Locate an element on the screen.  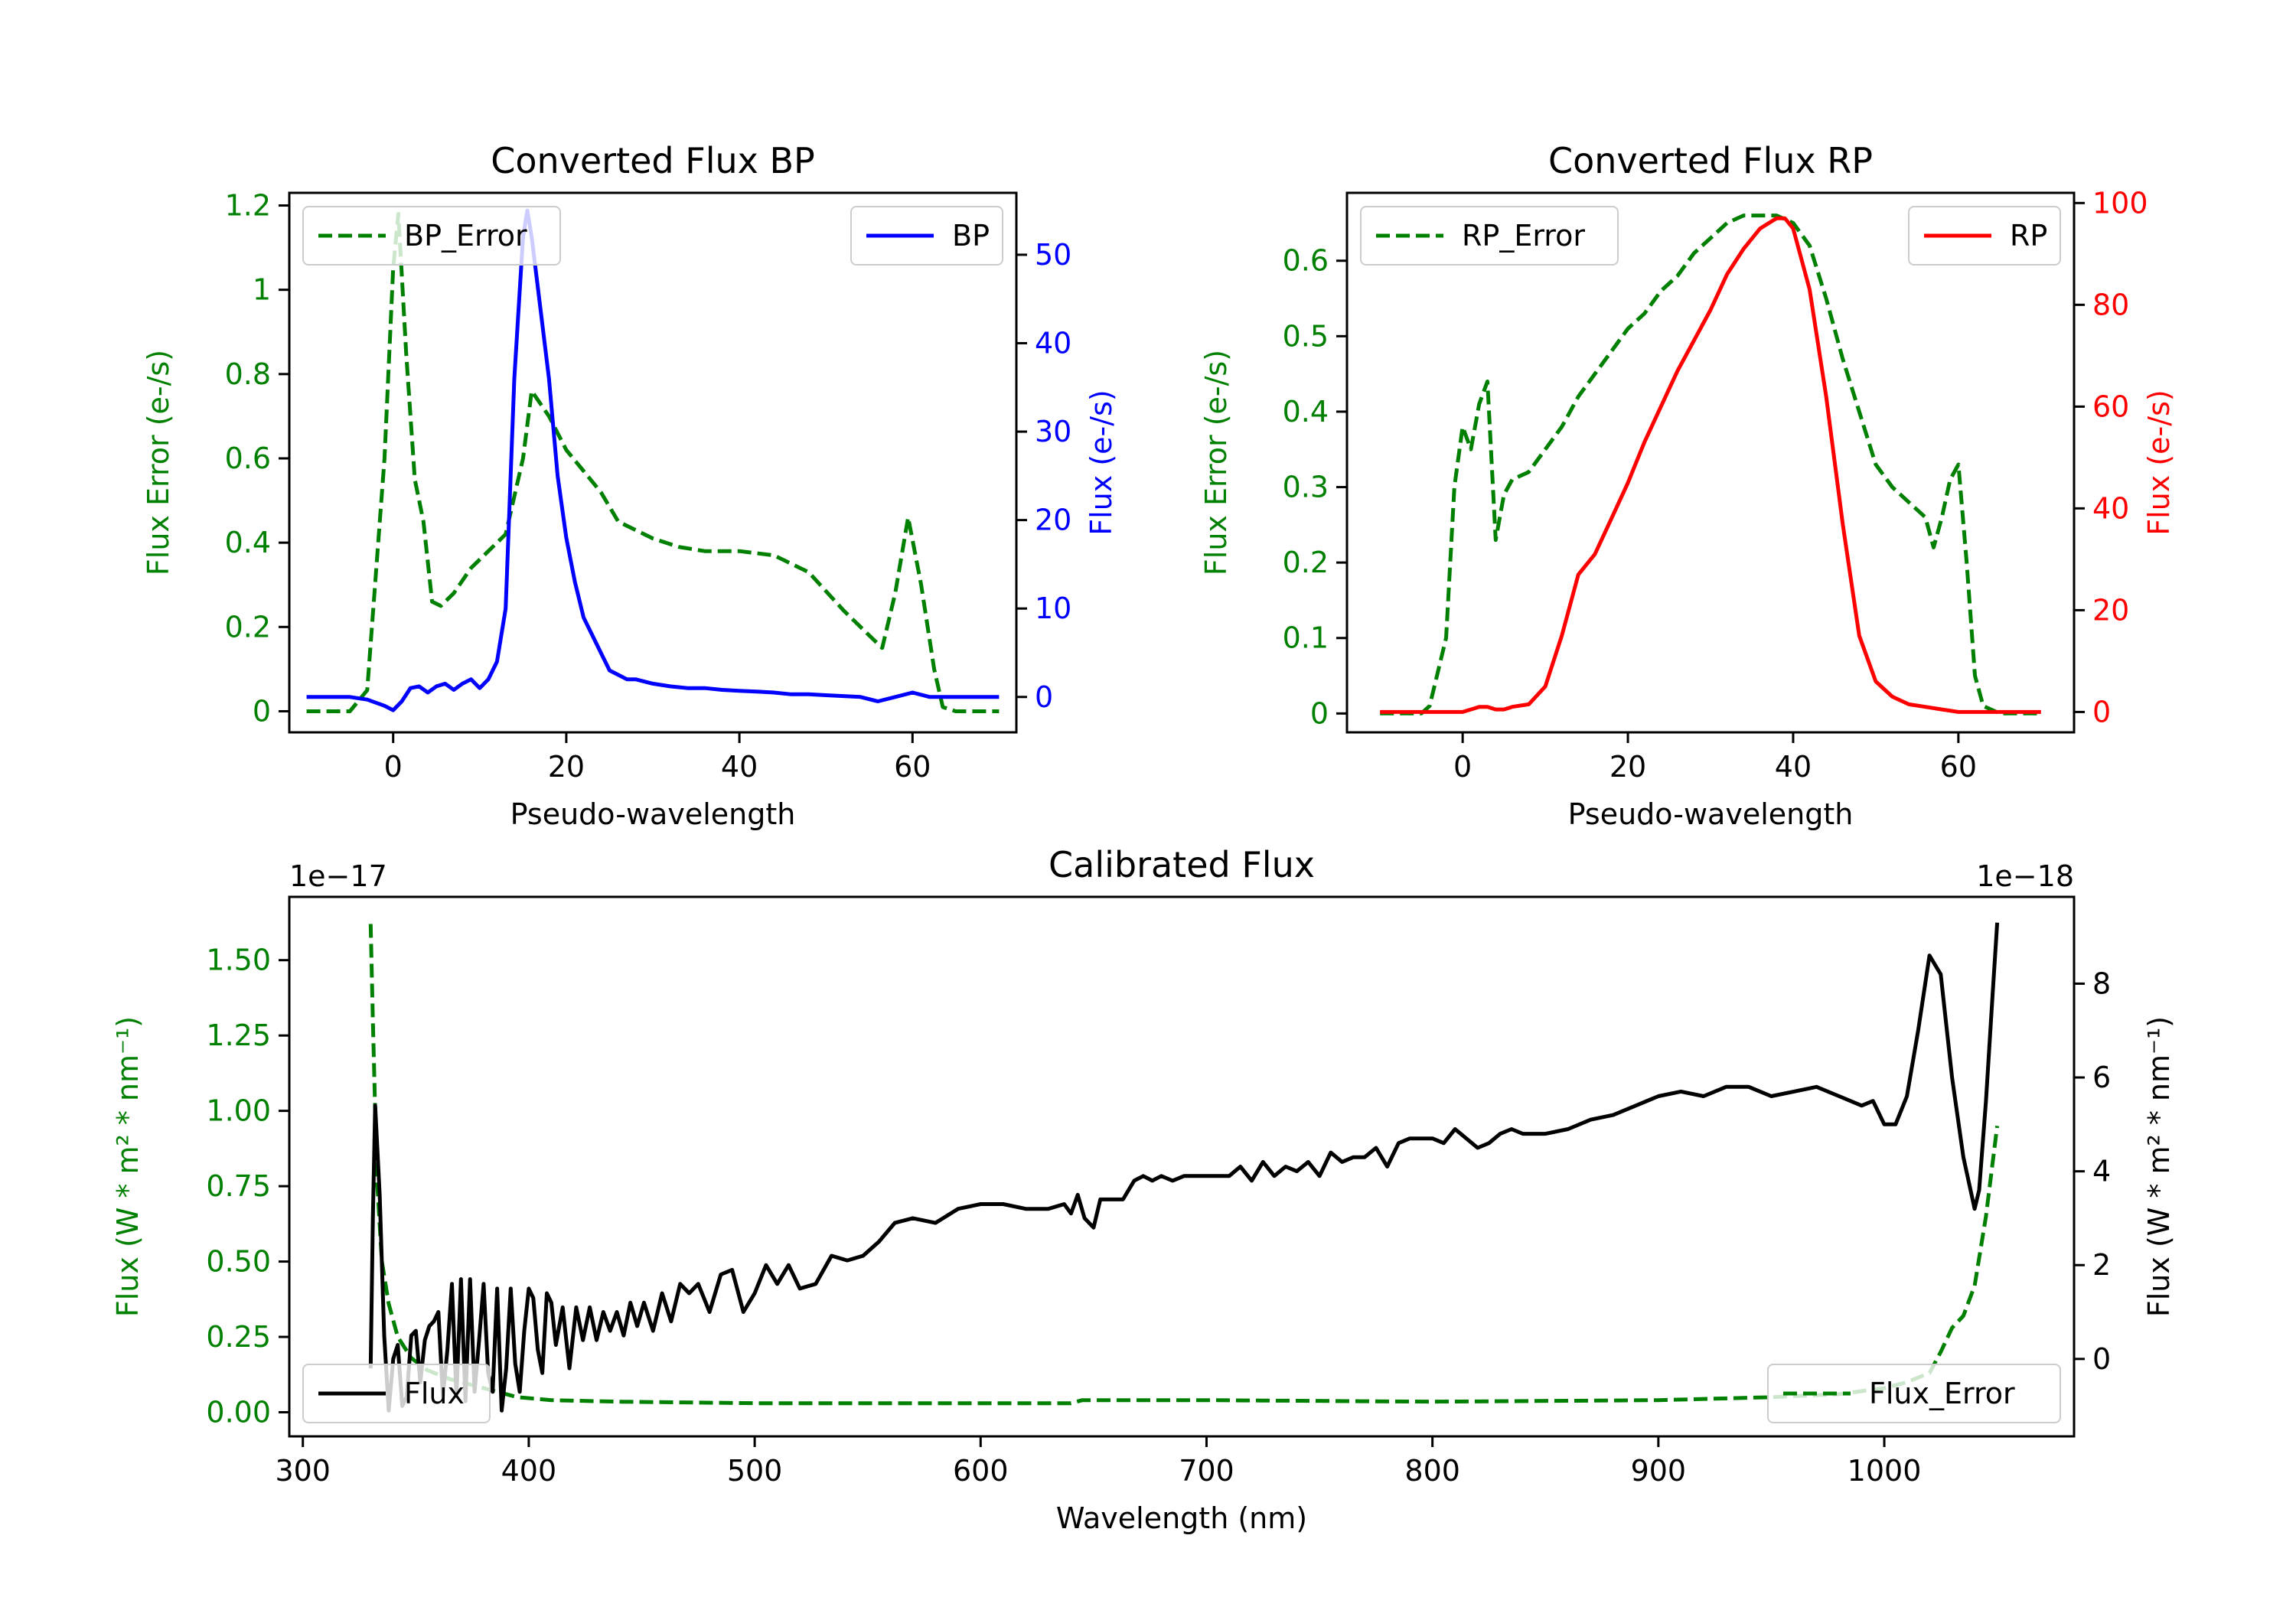
x-tick-label: 600 is located at coordinates (981, 1471).